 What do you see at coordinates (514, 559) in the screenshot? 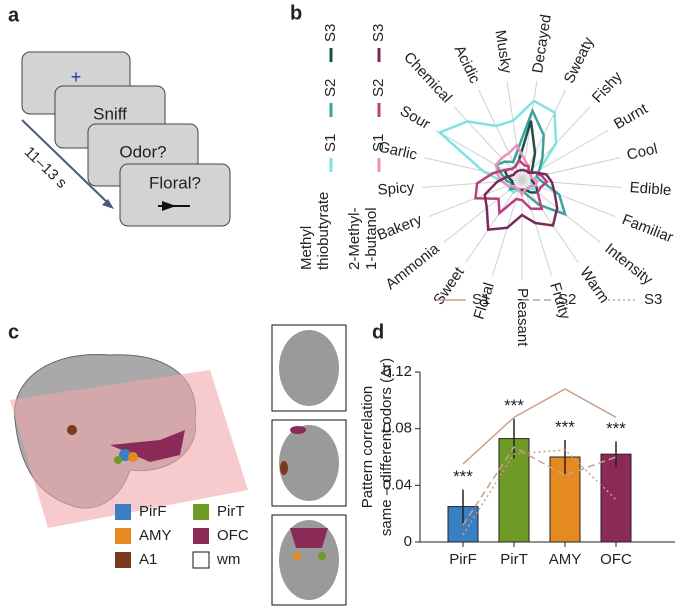
I see `x-tick-label: PirT` at bounding box center [514, 559].